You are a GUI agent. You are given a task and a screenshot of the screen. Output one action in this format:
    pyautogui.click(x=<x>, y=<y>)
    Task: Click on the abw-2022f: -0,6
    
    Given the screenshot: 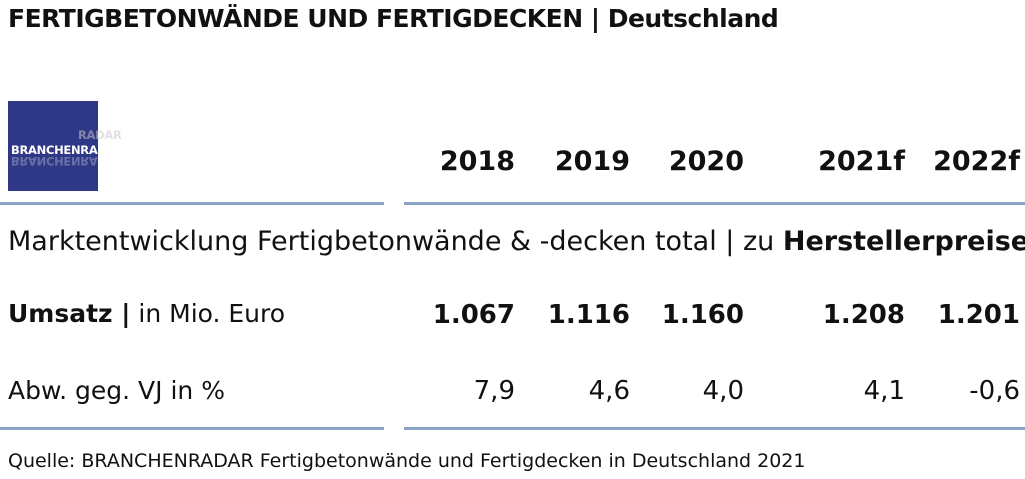 What is the action you would take?
    pyautogui.click(x=994, y=391)
    